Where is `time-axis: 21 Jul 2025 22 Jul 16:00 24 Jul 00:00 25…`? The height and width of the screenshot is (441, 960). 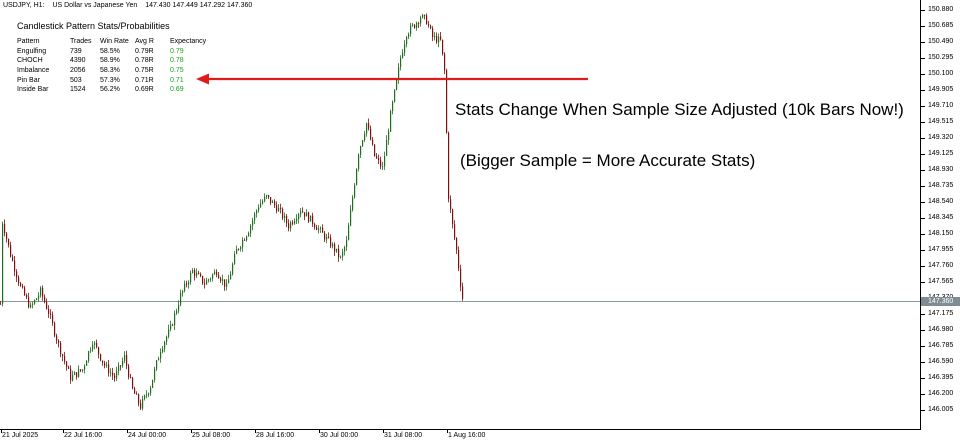
time-axis: 21 Jul 2025 22 Jul 16:00 24 Jul 00:00 25… is located at coordinates (460, 435).